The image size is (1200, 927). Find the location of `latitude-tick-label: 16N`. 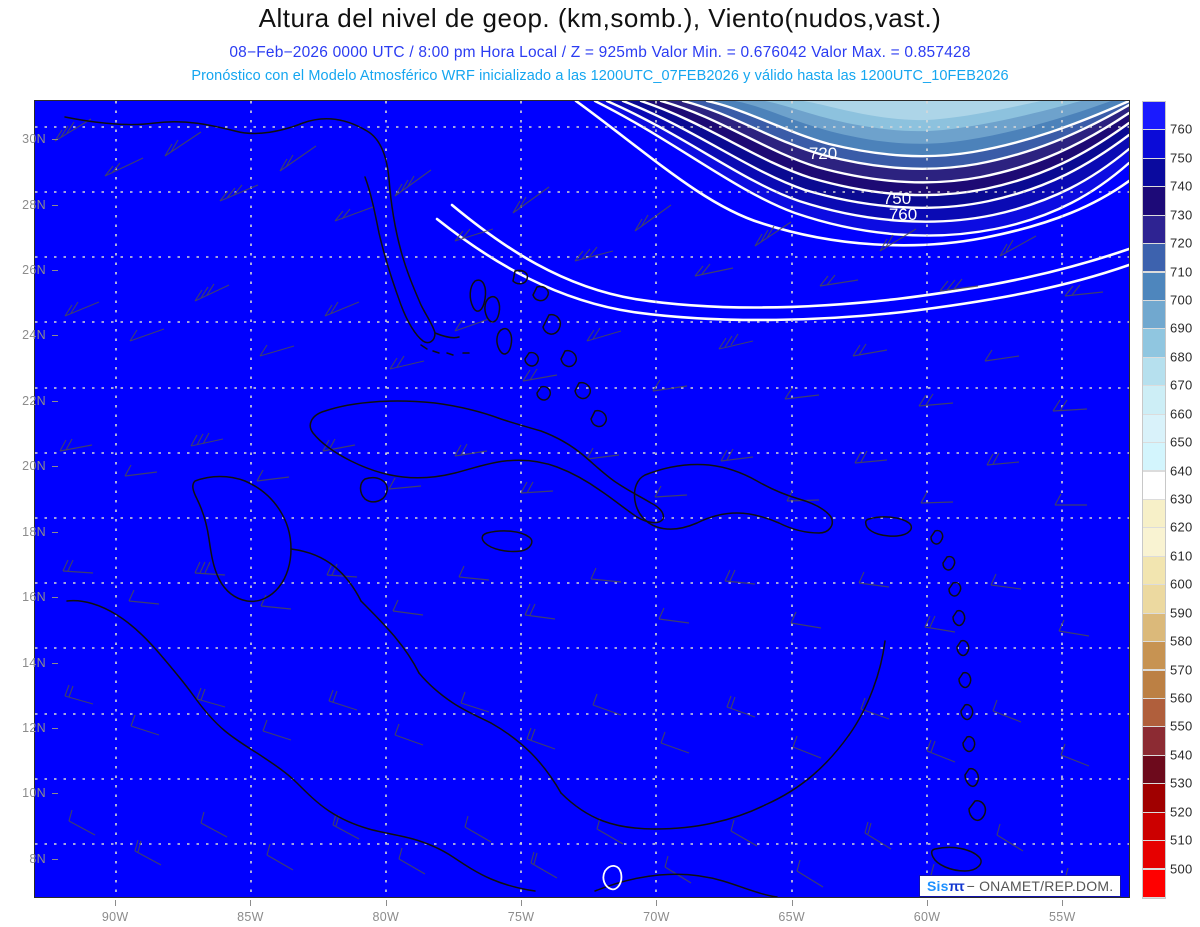

latitude-tick-label: 16N is located at coordinates (34, 597).